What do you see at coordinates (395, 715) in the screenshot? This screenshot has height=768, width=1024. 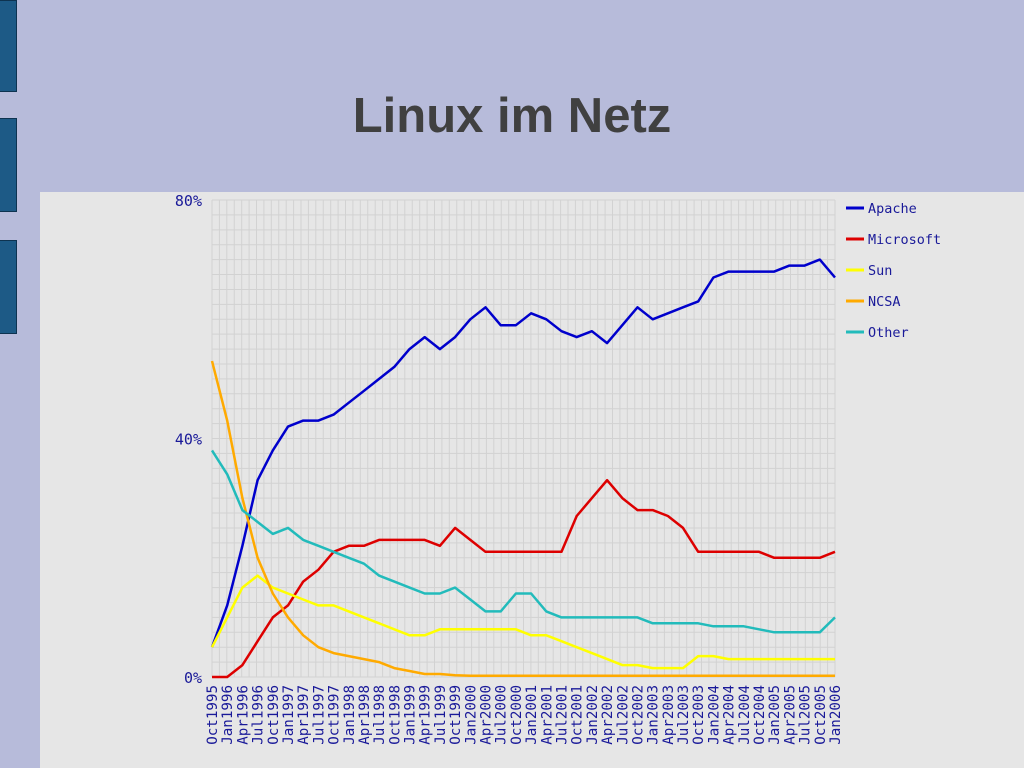 I see `x-tick-label: Oct1998` at bounding box center [395, 715].